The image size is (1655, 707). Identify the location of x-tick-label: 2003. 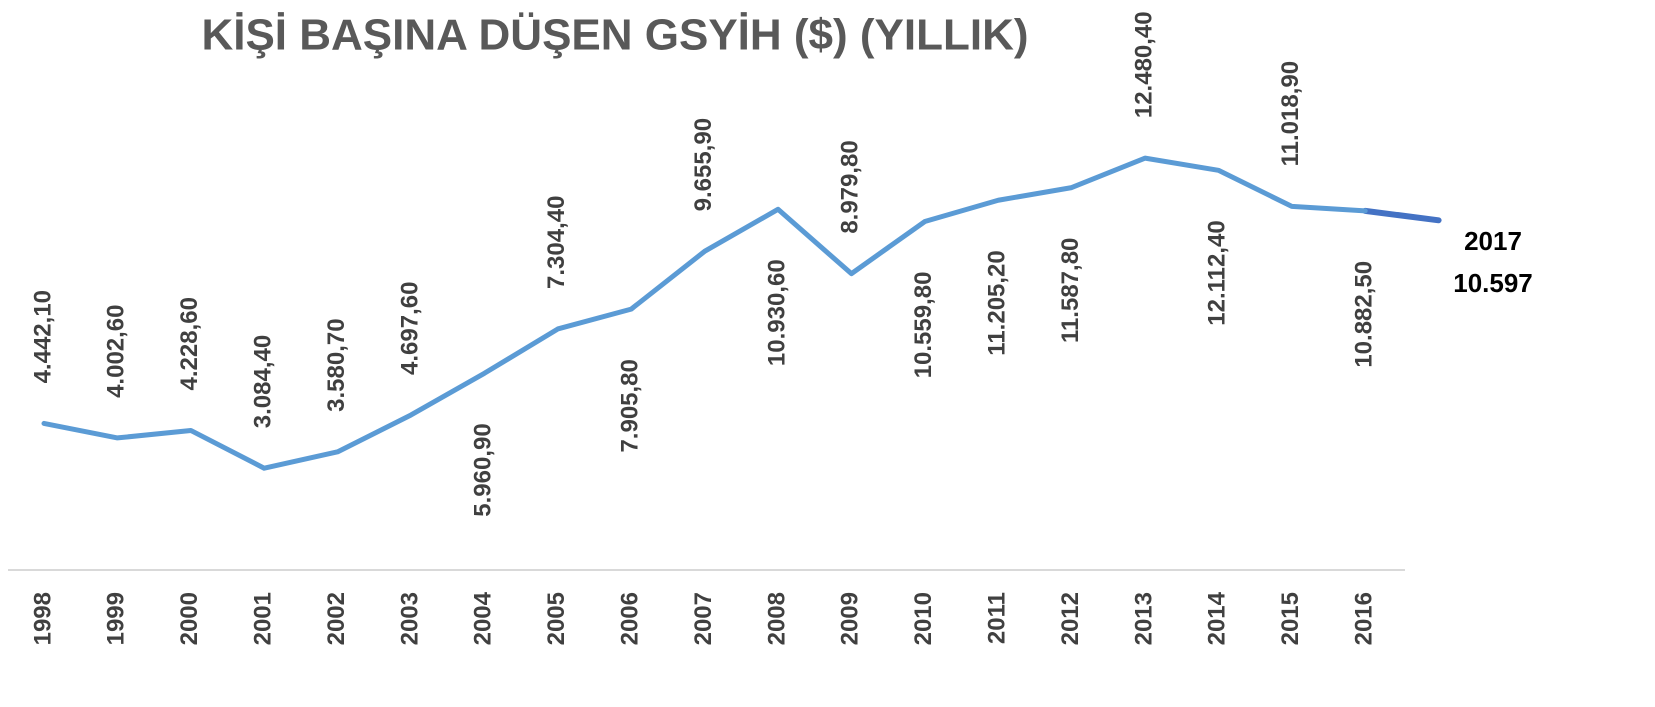
(409, 618).